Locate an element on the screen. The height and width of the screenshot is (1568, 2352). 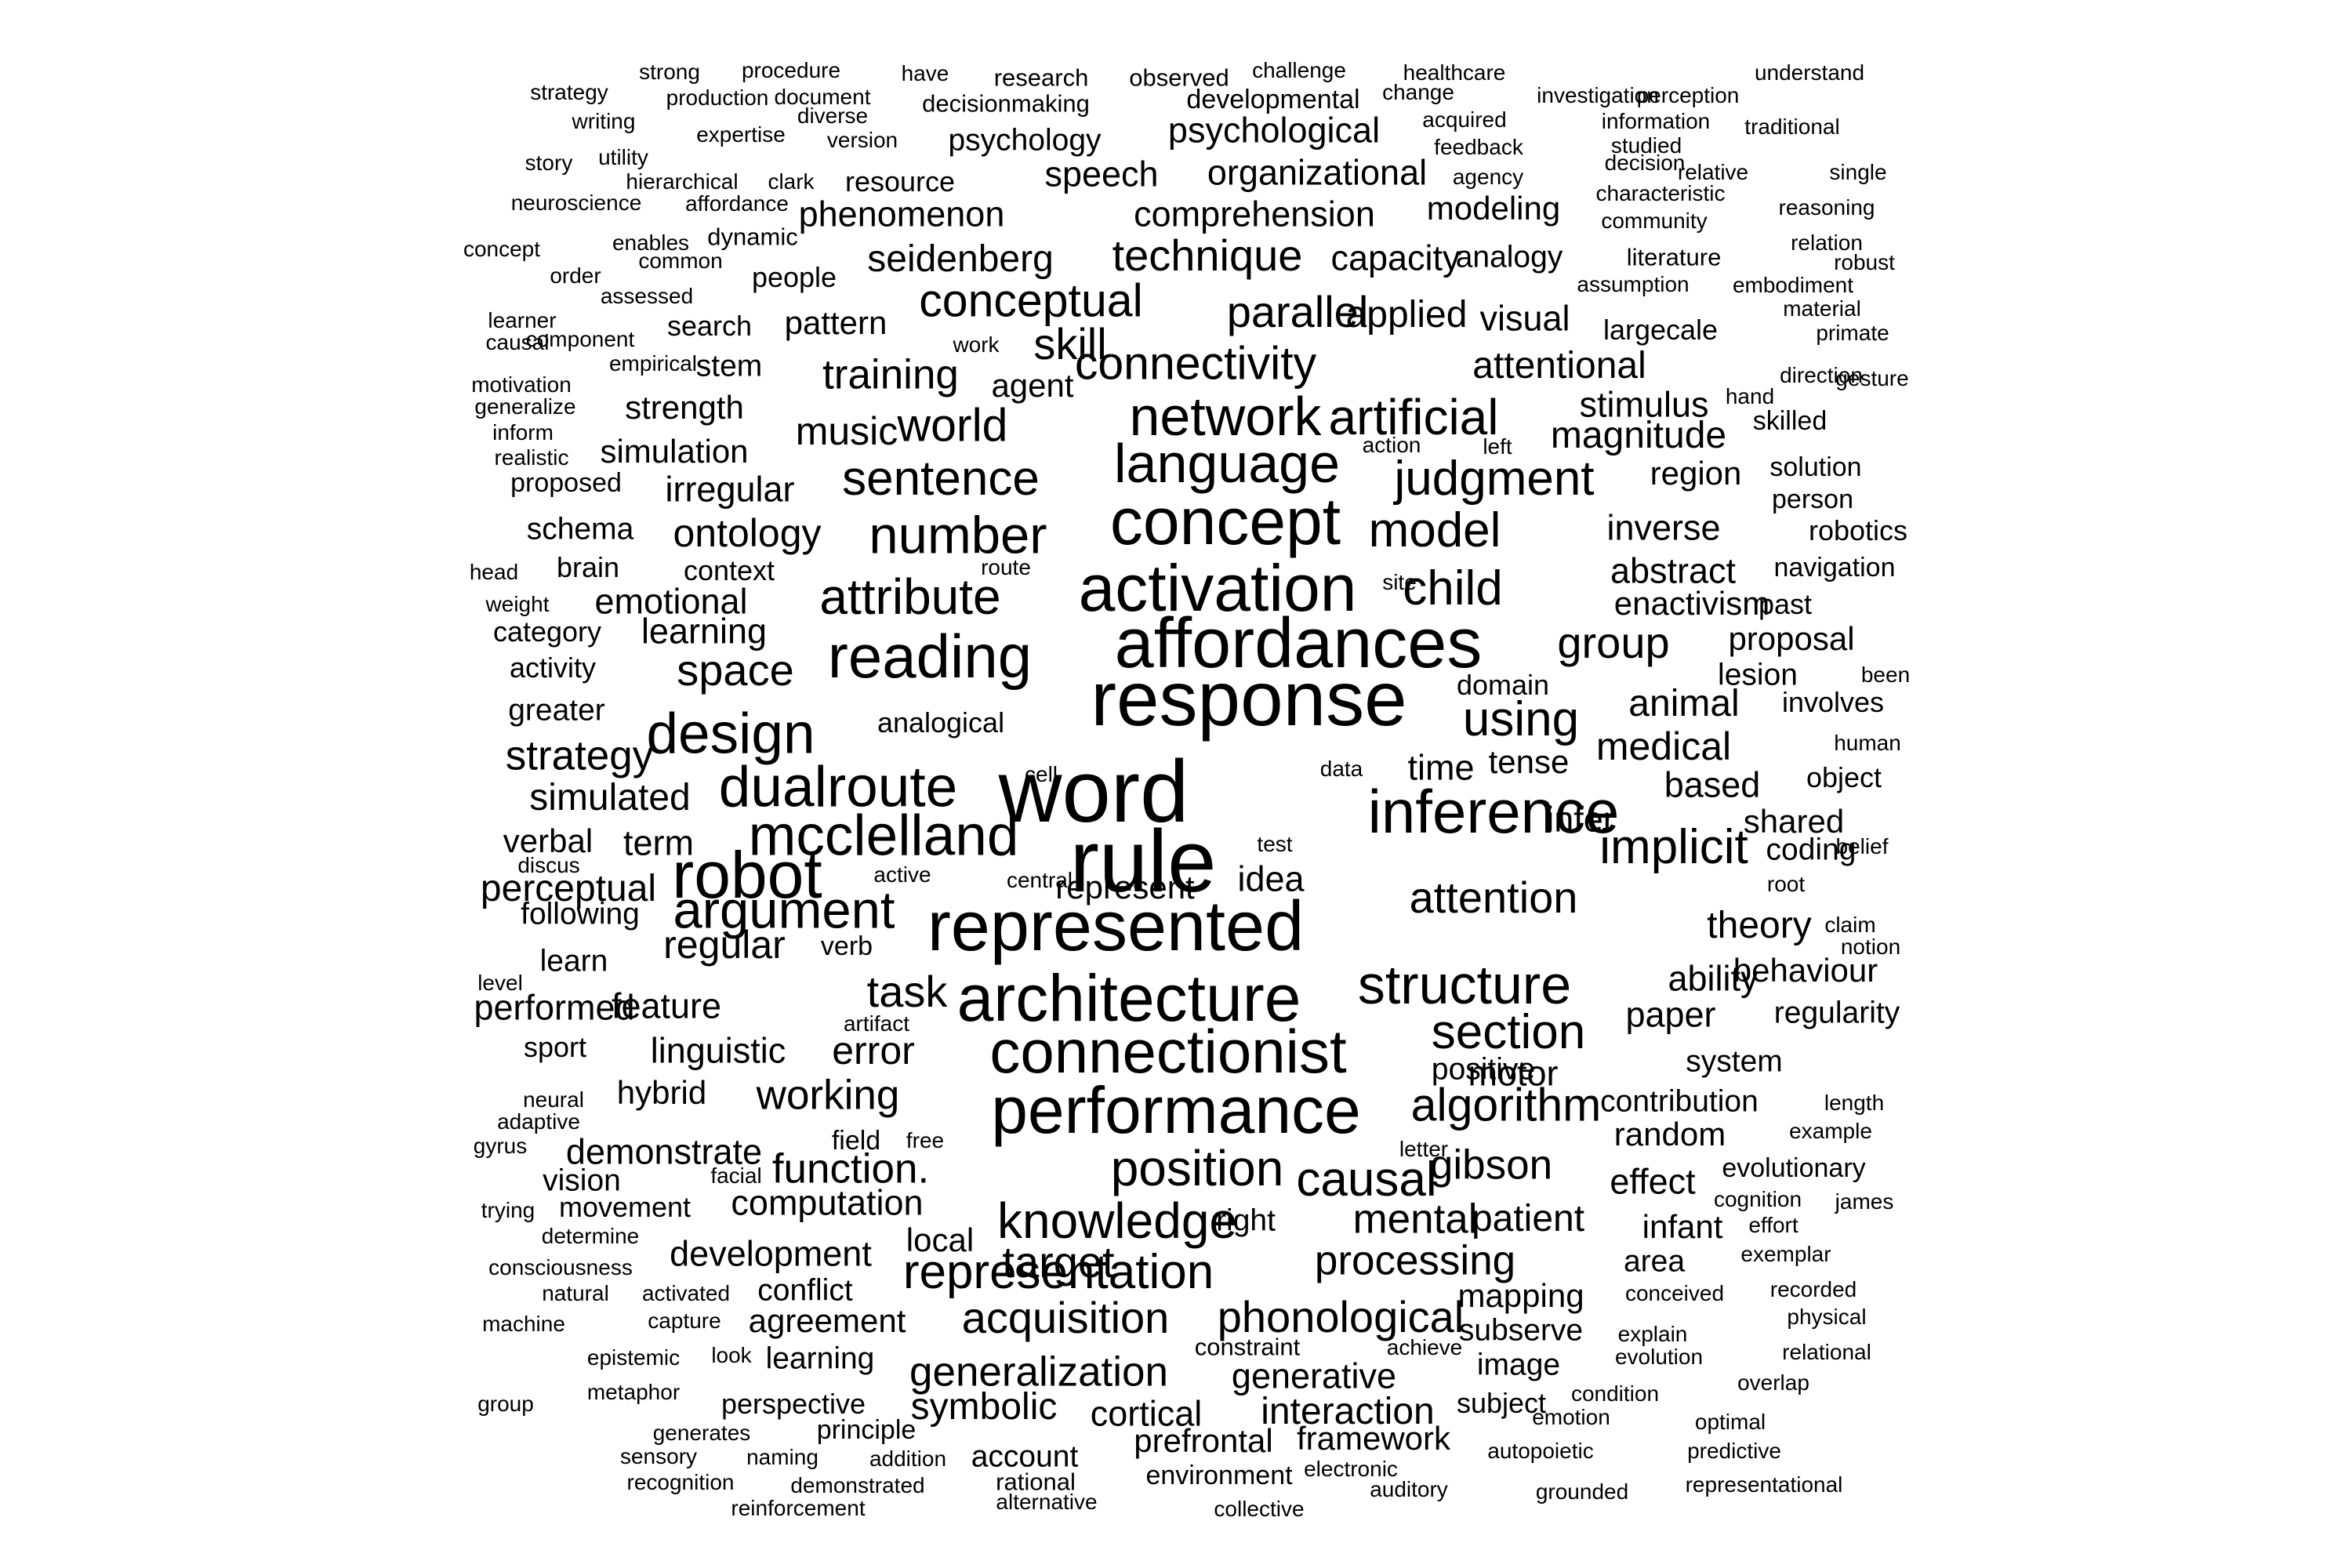
cloud-word: function. is located at coordinates (850, 1168).